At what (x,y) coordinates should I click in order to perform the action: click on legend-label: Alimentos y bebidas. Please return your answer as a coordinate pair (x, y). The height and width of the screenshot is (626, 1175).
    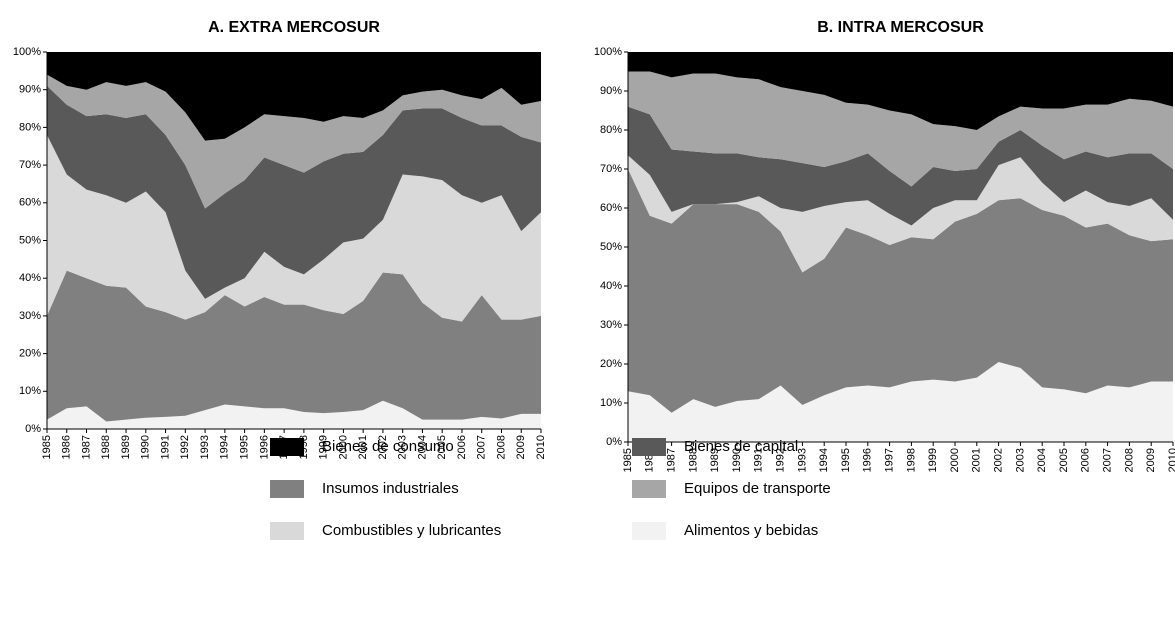
    Looking at the image, I should click on (751, 530).